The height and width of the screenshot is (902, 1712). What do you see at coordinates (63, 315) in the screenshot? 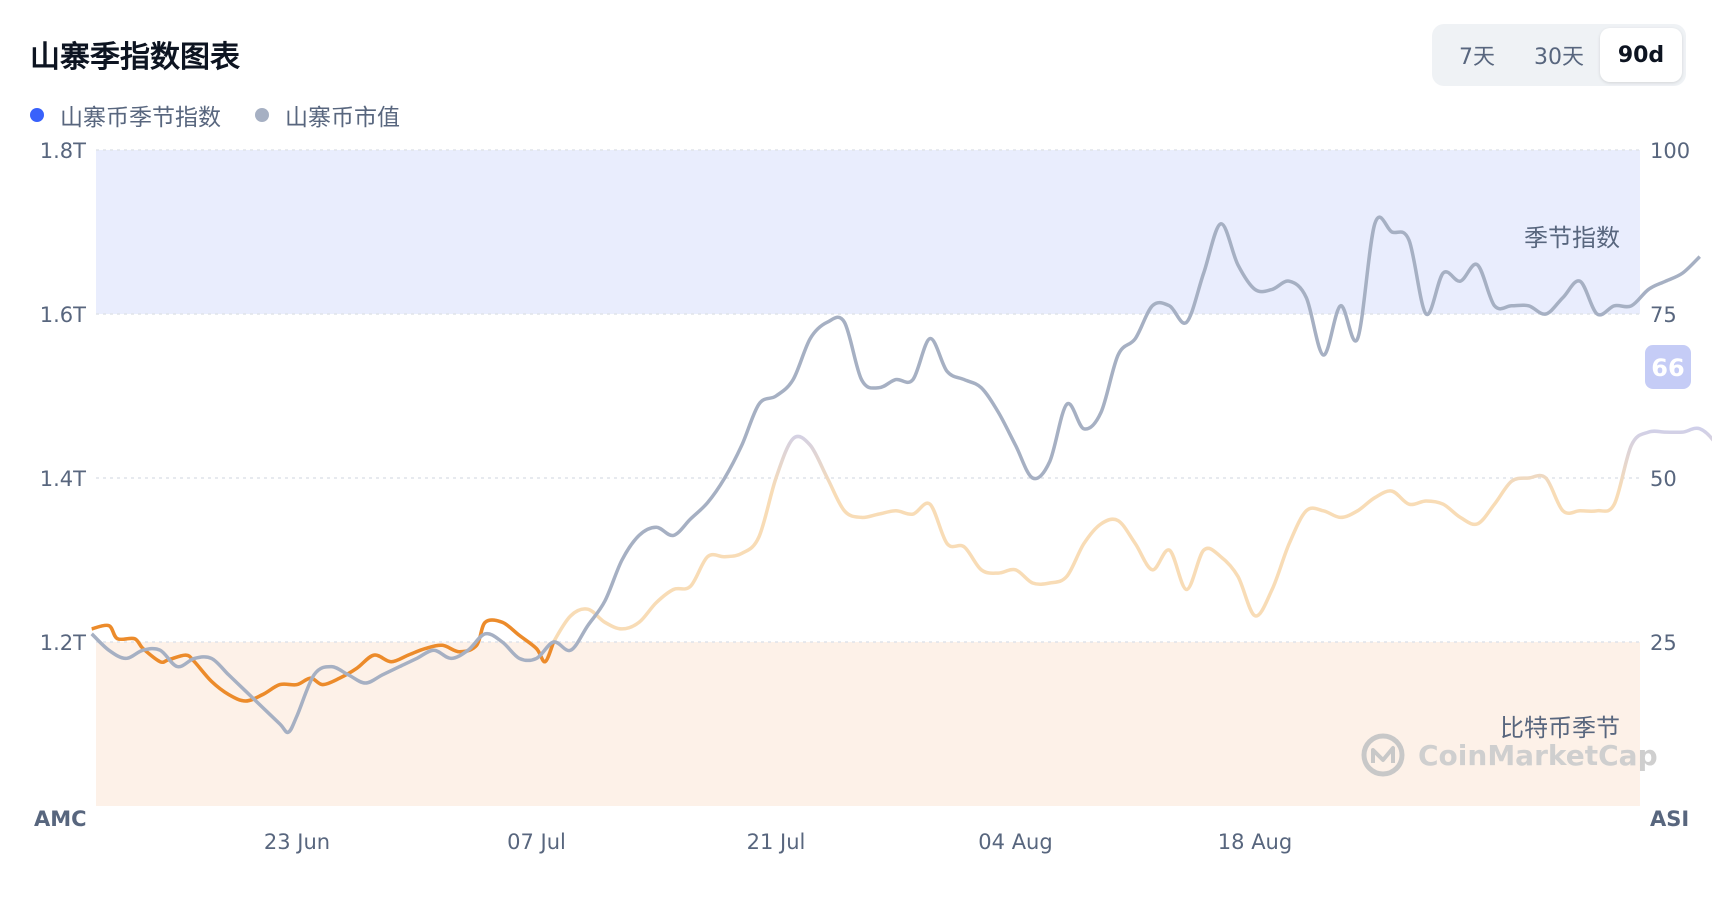
I see `left-tick-2: 1.6T` at bounding box center [63, 315].